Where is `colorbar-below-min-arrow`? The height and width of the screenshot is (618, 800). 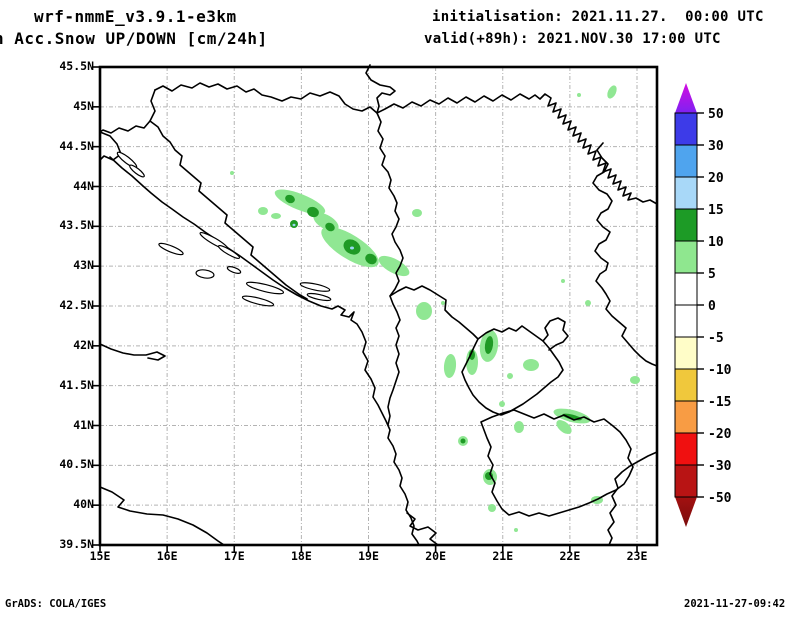
colorbar-below-min-arrow is located at coordinates (686, 512).